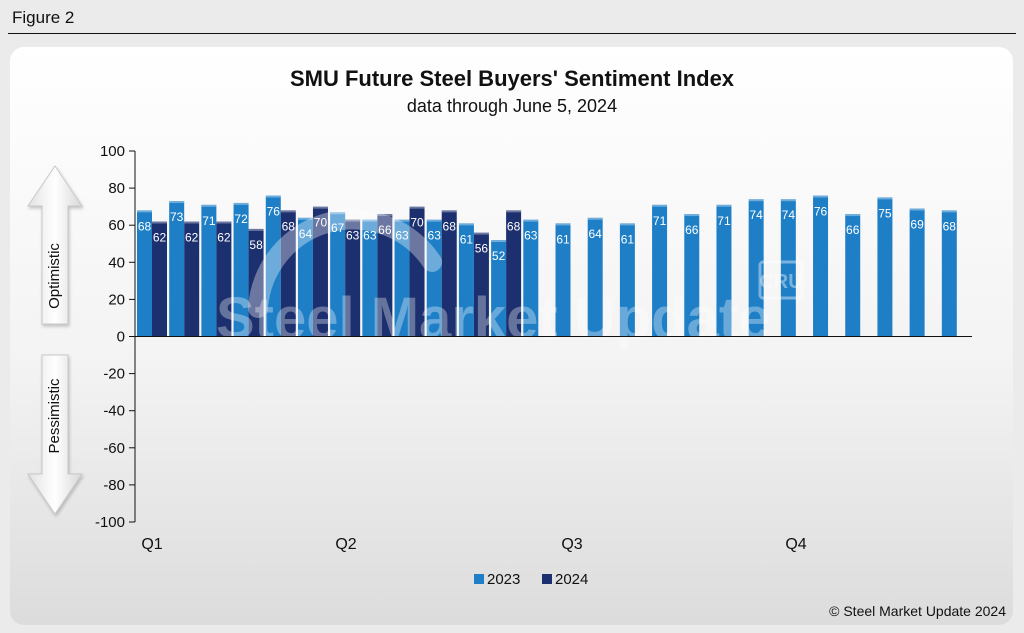 The height and width of the screenshot is (633, 1024). What do you see at coordinates (821, 212) in the screenshot?
I see `data-label-2023-22: 76` at bounding box center [821, 212].